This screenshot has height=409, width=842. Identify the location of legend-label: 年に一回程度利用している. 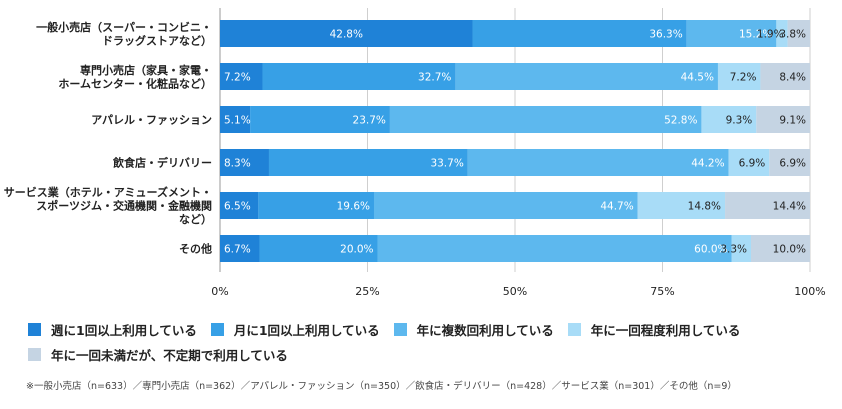
(665, 330).